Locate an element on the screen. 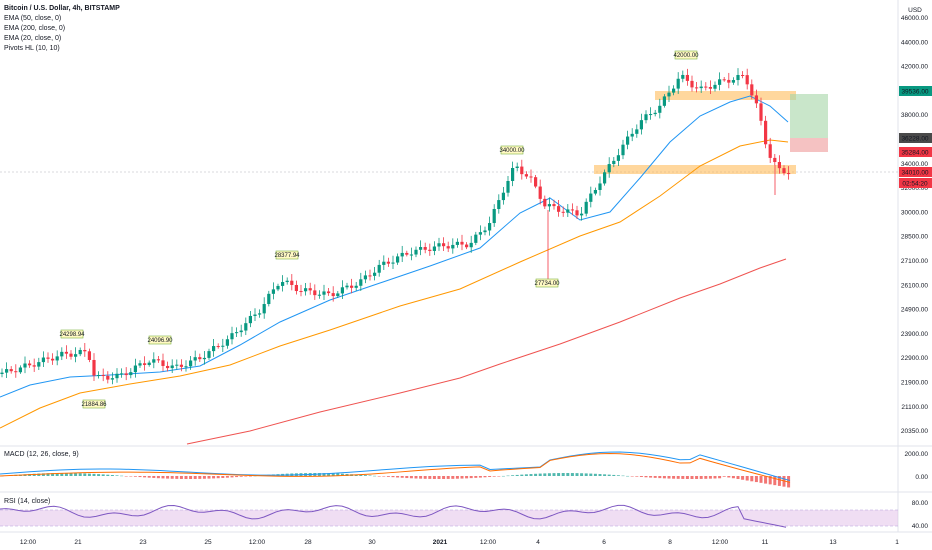 This screenshot has height=550, width=932. signal-line is located at coordinates (395, 468).